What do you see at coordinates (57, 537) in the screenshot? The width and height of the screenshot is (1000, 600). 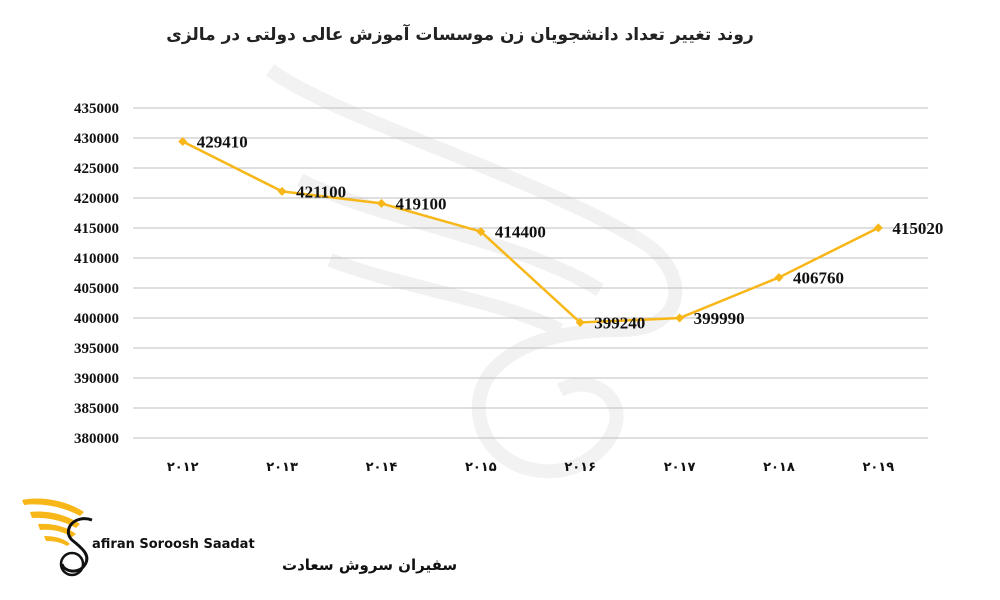 I see `wing-s-logo-icon` at bounding box center [57, 537].